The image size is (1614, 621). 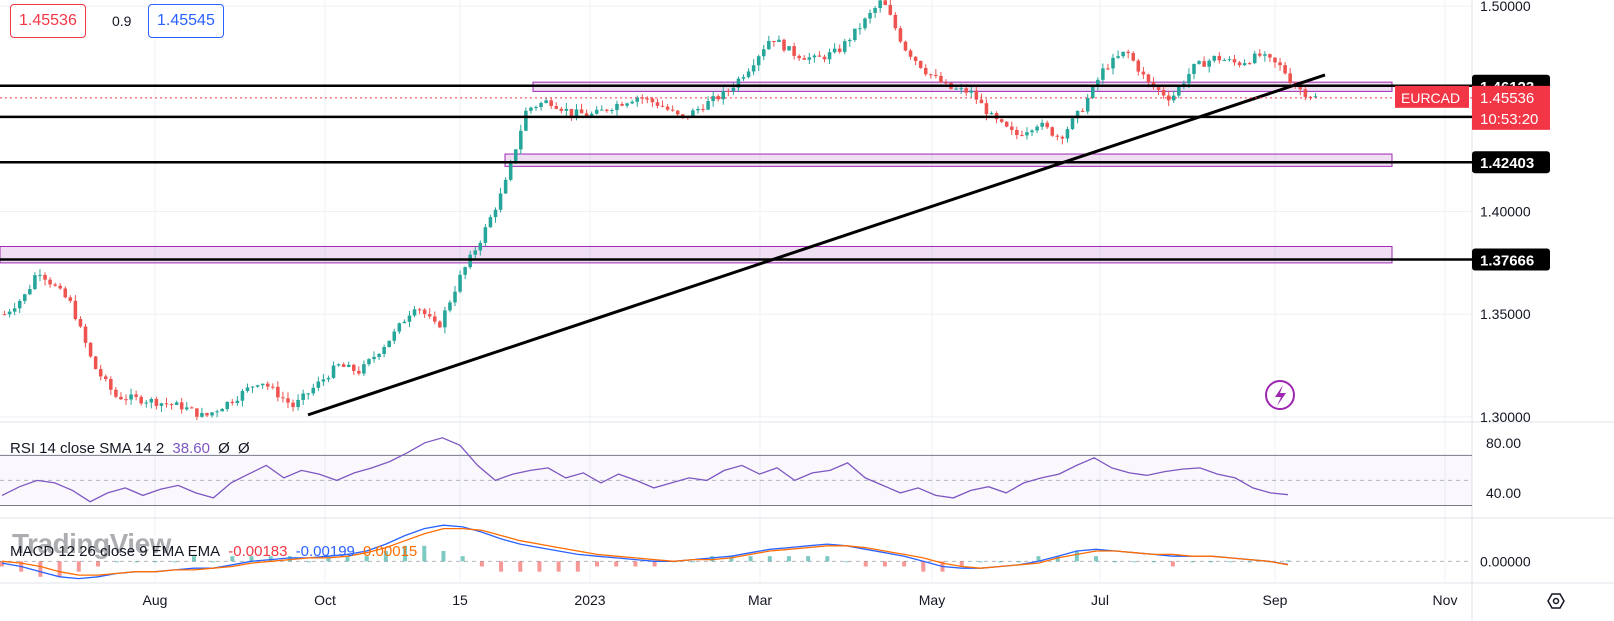 I want to click on sell-price-button: 1.45536, so click(x=48, y=21).